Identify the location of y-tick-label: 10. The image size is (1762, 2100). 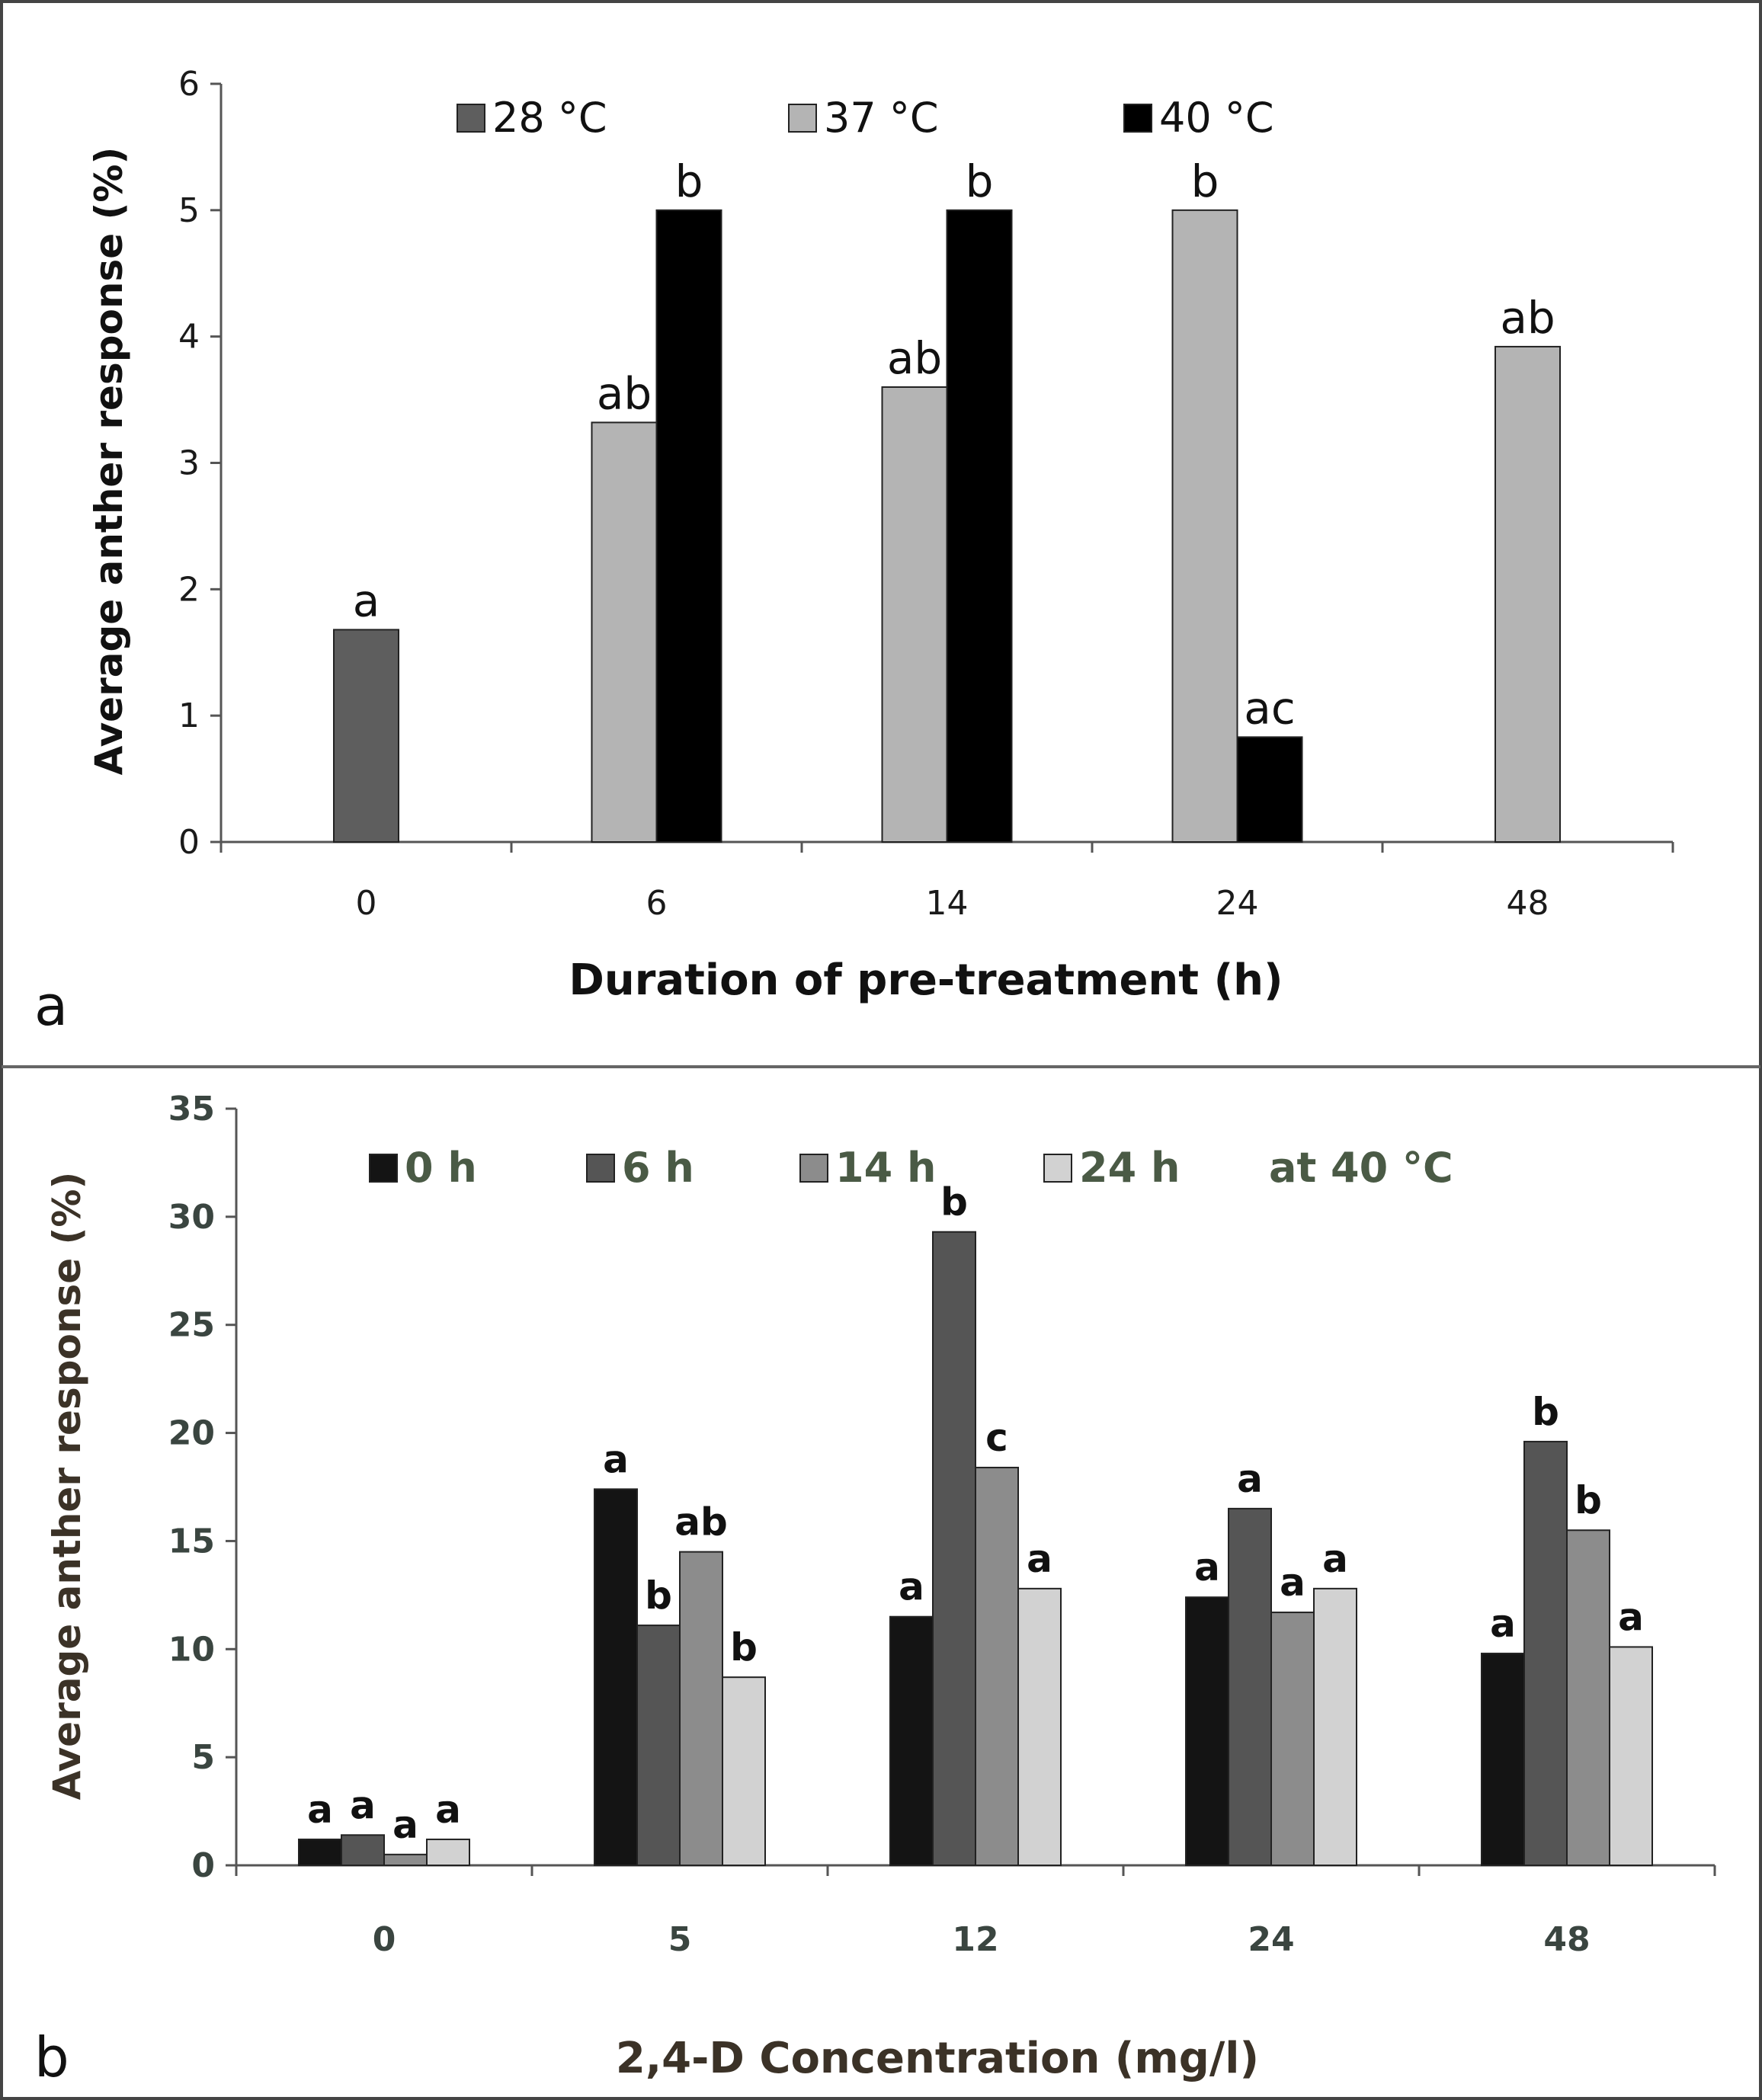
(191, 1649).